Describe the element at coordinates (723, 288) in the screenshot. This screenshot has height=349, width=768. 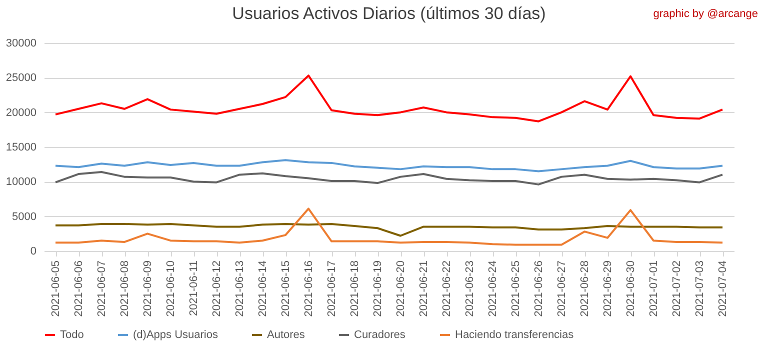
I see `x-tick-label: 2021-07-04` at that location.